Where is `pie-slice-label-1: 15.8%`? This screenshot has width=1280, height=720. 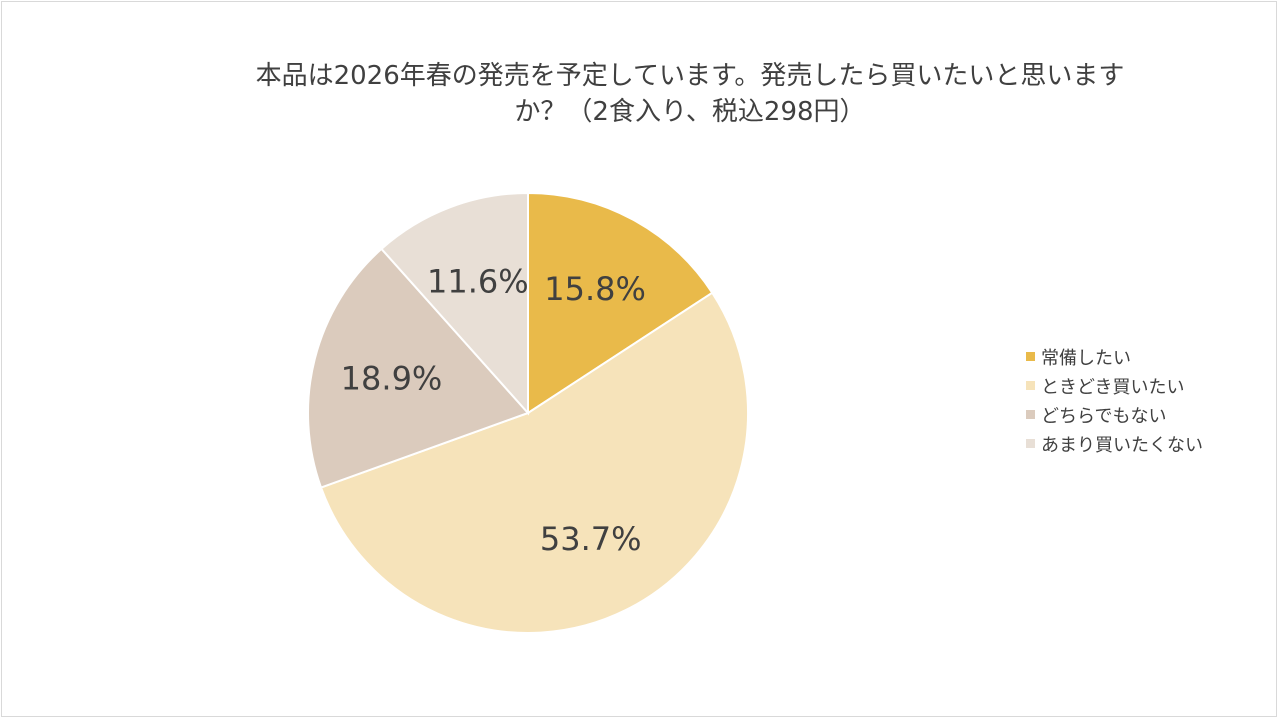
pie-slice-label-1: 15.8% is located at coordinates (595, 289).